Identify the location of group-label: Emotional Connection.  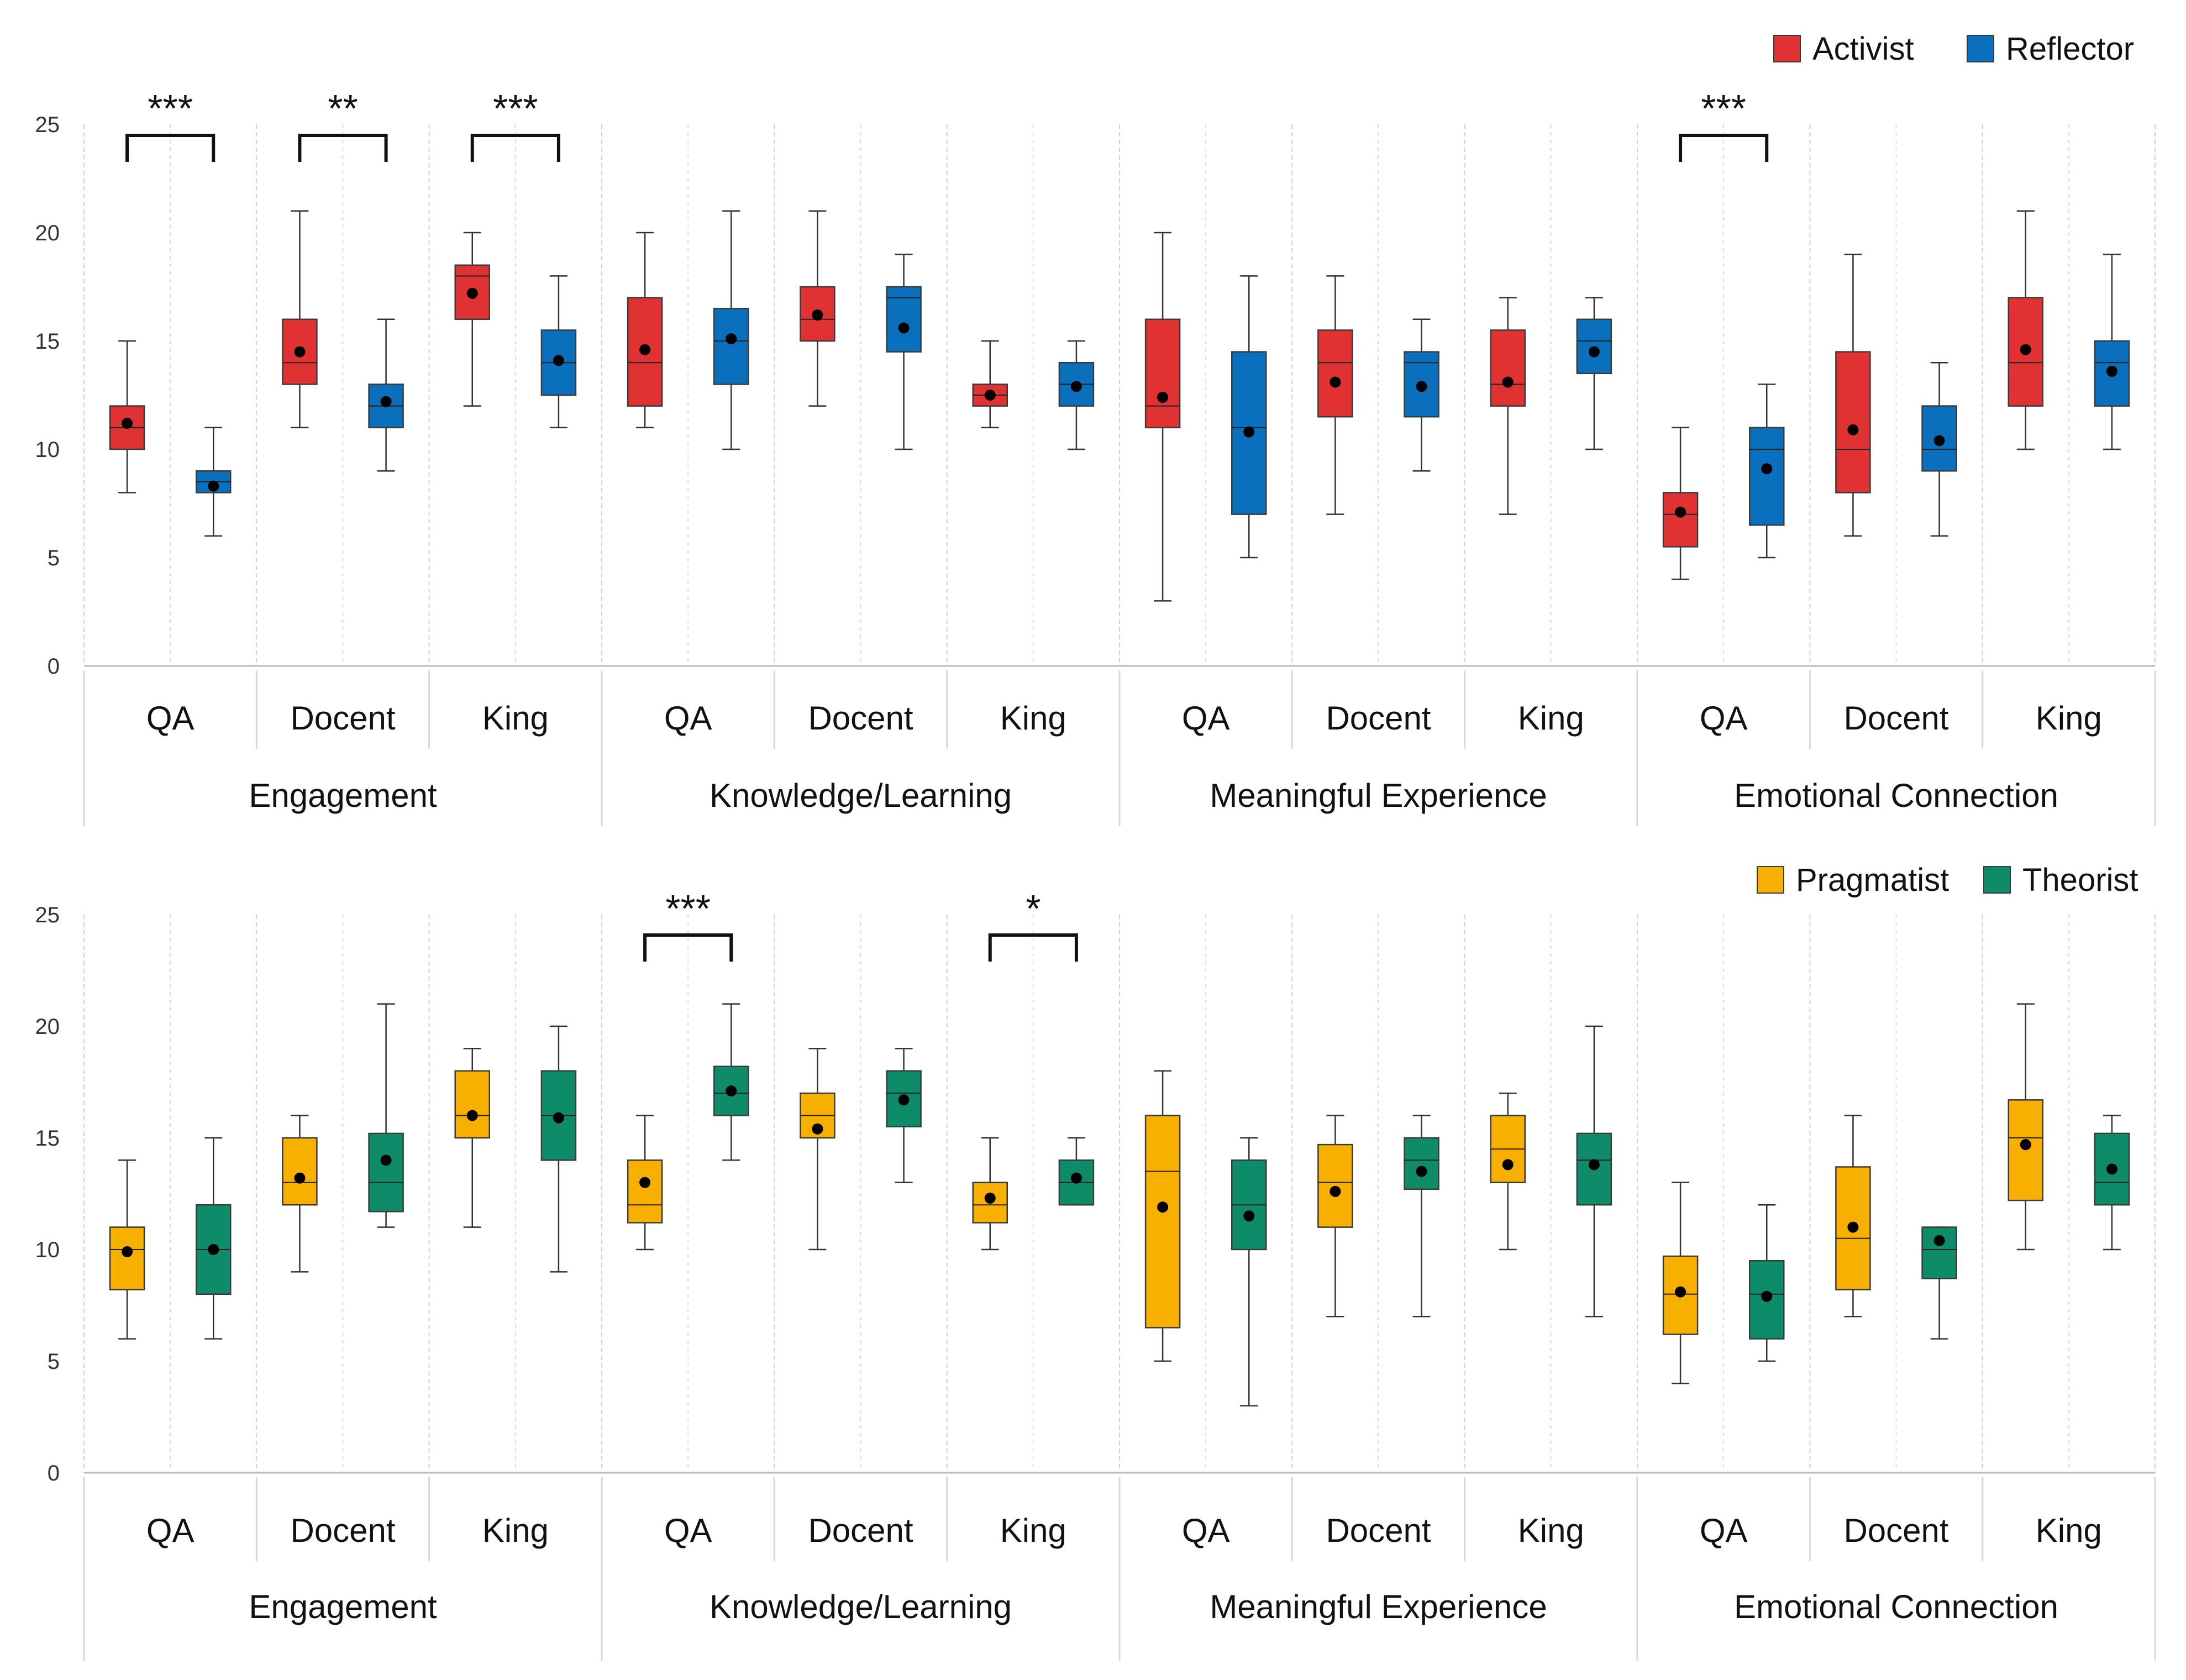
(1896, 796).